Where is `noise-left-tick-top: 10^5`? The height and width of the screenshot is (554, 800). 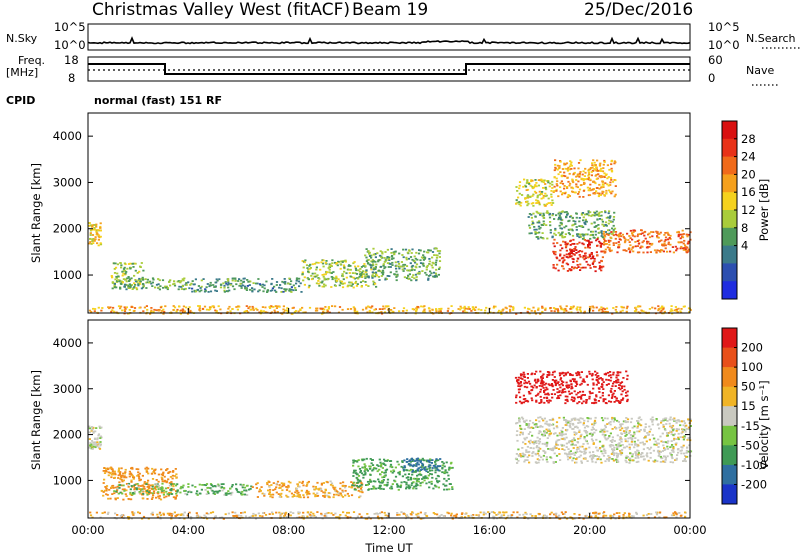 noise-left-tick-top: 10^5 is located at coordinates (70, 27).